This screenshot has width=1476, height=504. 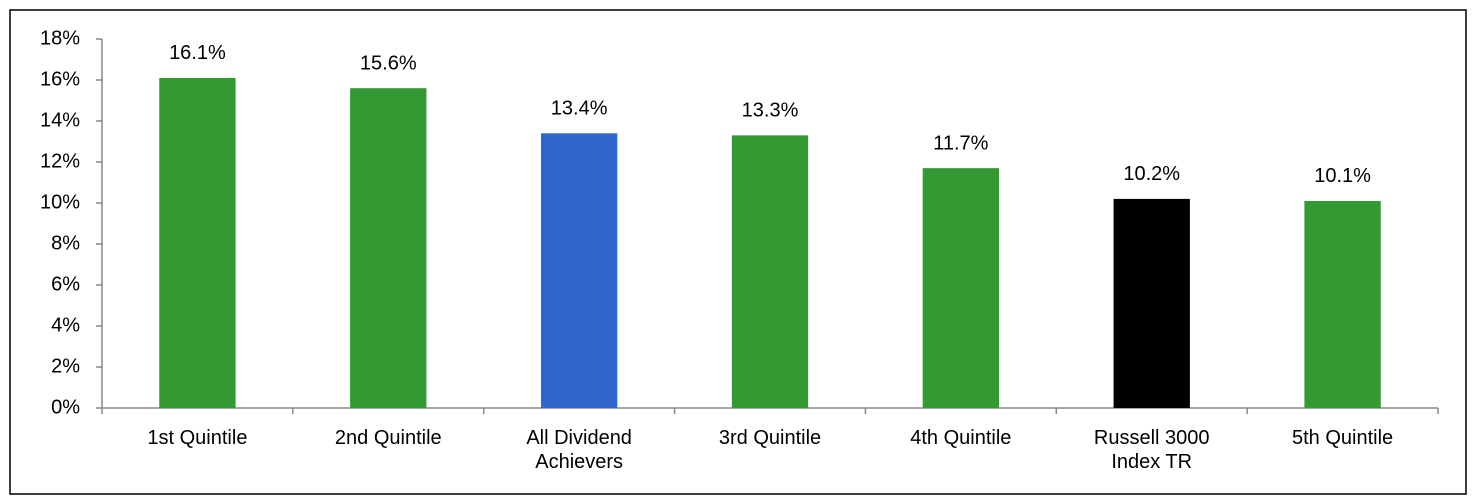 What do you see at coordinates (65, 366) in the screenshot?
I see `y-tick-label: 2%` at bounding box center [65, 366].